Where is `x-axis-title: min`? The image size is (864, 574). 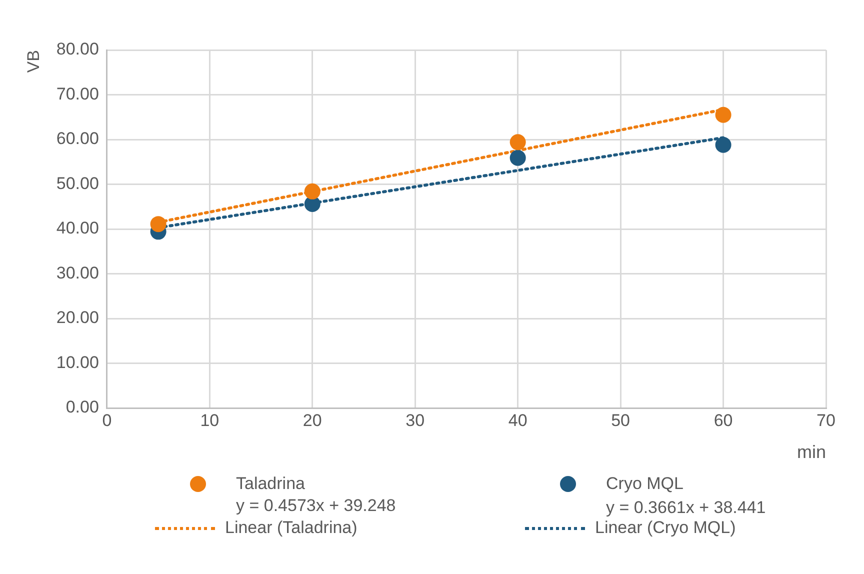 x-axis-title: min is located at coordinates (811, 452).